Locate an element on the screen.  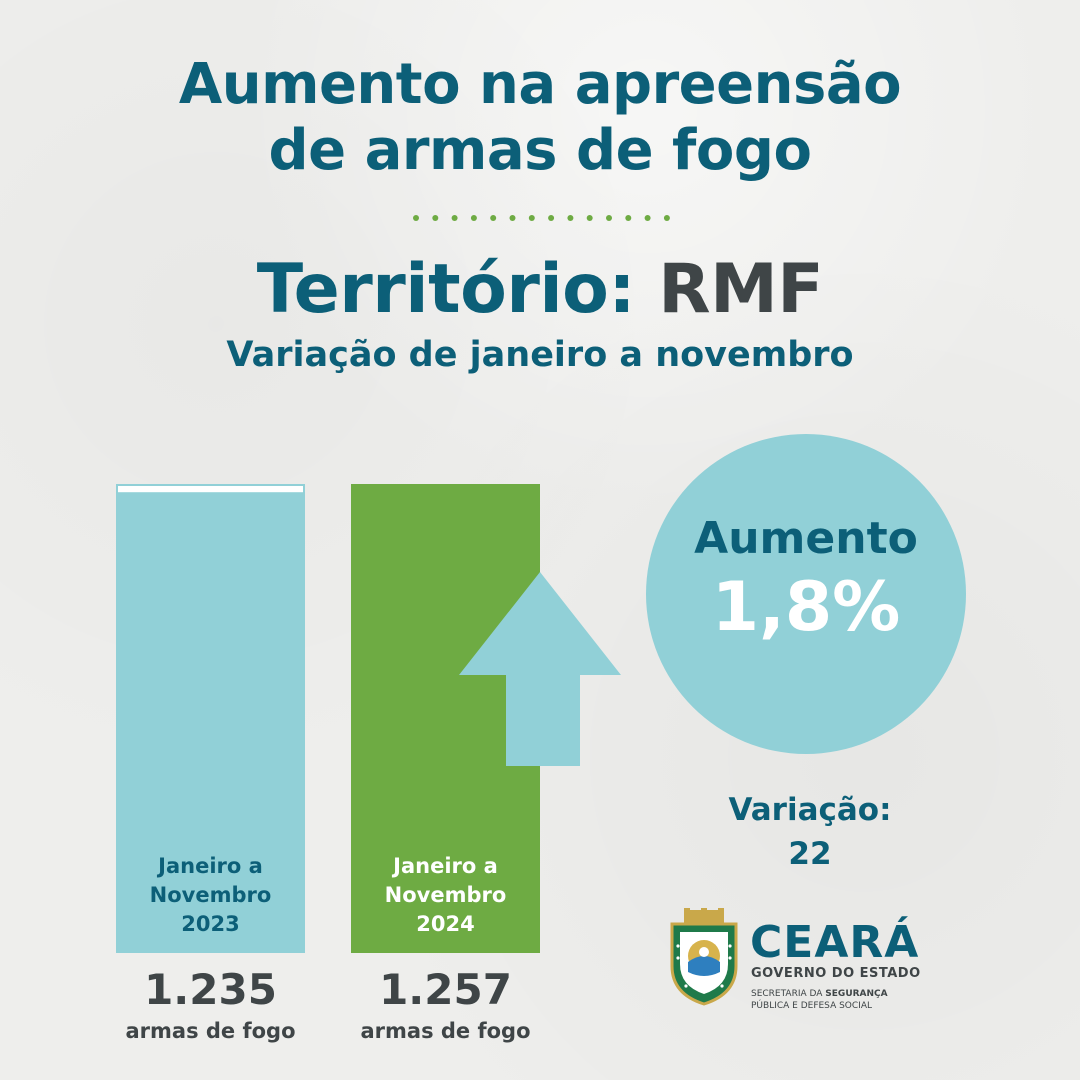
territory-value: RMF is located at coordinates (741, 289).